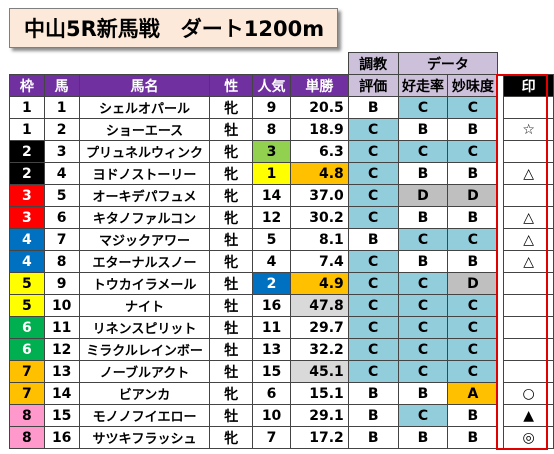  I want to click on mark-cell: △, so click(528, 173).